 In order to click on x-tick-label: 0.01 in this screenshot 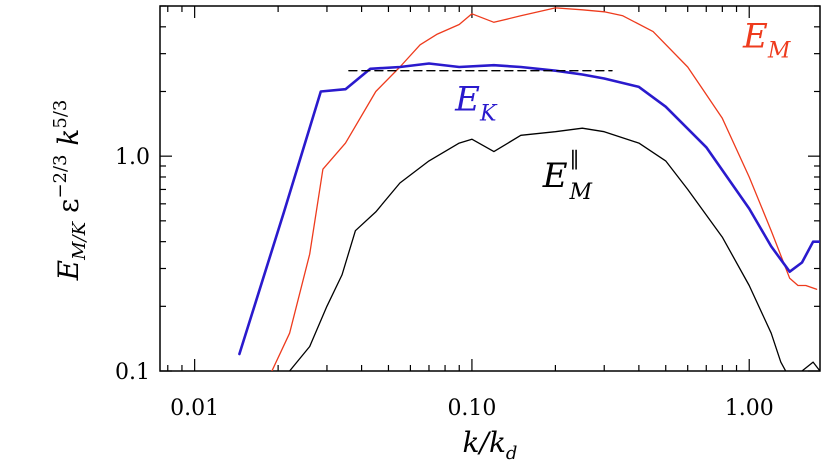, I will do `click(194, 408)`.